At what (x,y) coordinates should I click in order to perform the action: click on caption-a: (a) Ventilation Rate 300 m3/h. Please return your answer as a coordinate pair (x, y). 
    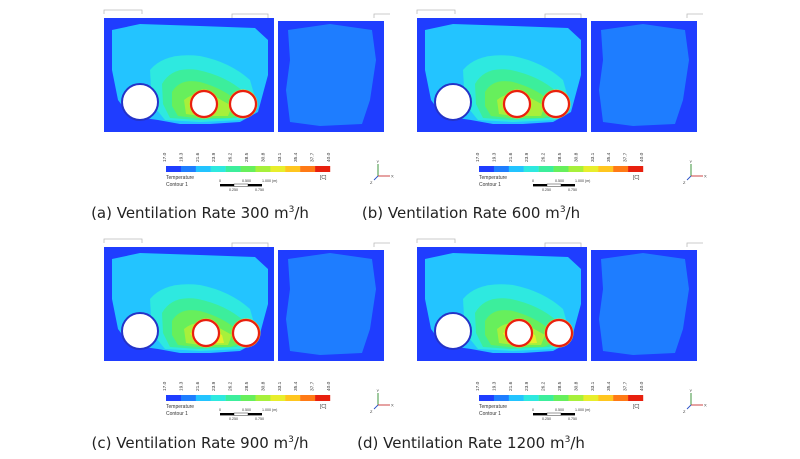
    Looking at the image, I should click on (200, 213).